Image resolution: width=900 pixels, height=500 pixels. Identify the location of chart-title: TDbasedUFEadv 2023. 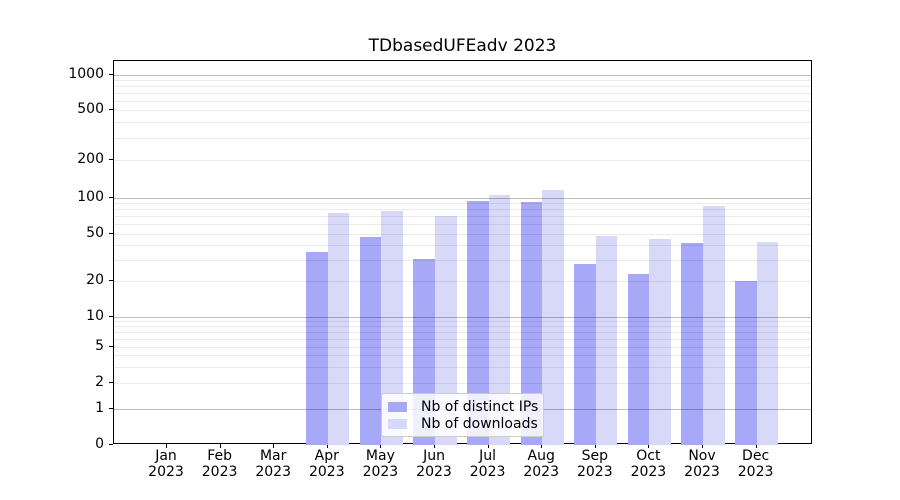
(462, 46).